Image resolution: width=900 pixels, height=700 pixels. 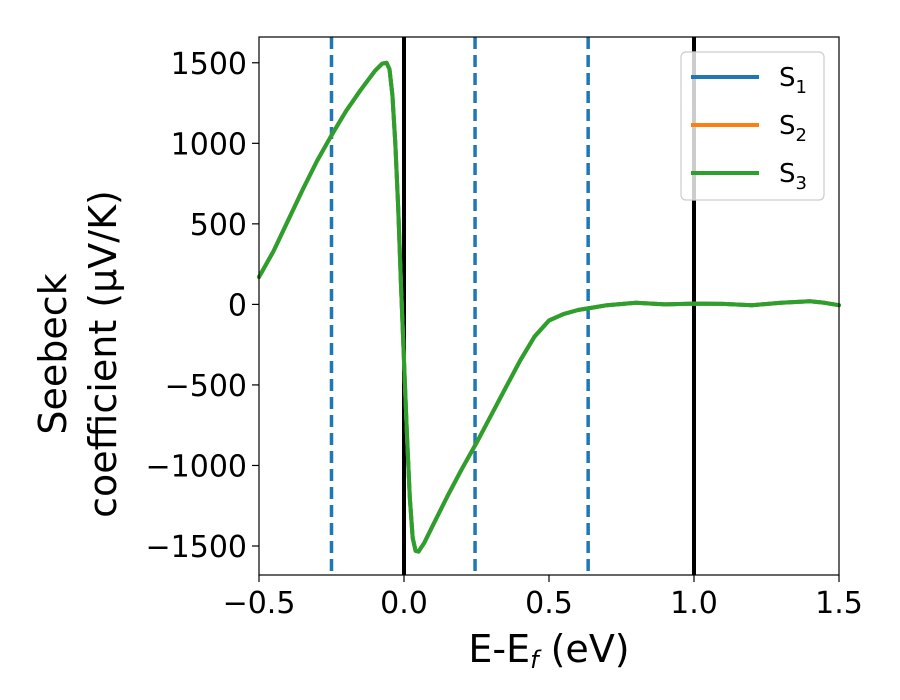 What do you see at coordinates (53, 353) in the screenshot?
I see `y-axis-title-line1: Seebeck` at bounding box center [53, 353].